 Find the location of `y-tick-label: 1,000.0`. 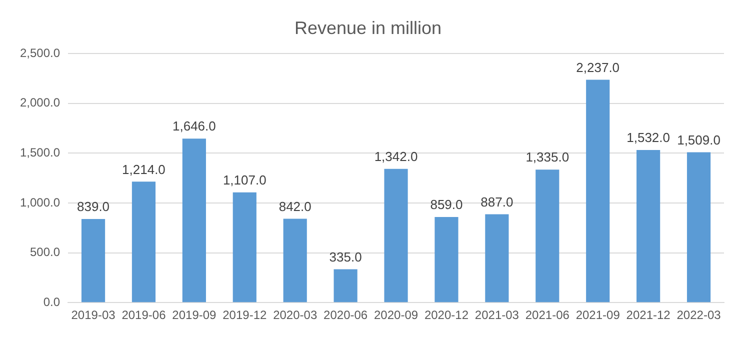

y-tick-label: 1,000.0 is located at coordinates (40, 202).